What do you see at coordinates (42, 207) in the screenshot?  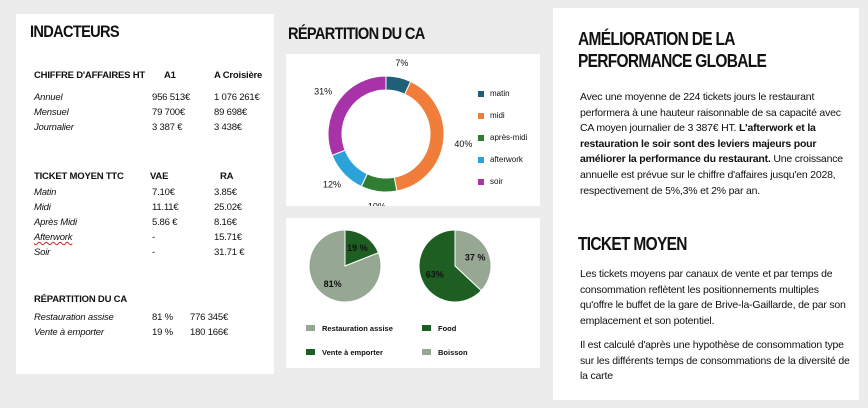 I see `ticket-label: Midi` at bounding box center [42, 207].